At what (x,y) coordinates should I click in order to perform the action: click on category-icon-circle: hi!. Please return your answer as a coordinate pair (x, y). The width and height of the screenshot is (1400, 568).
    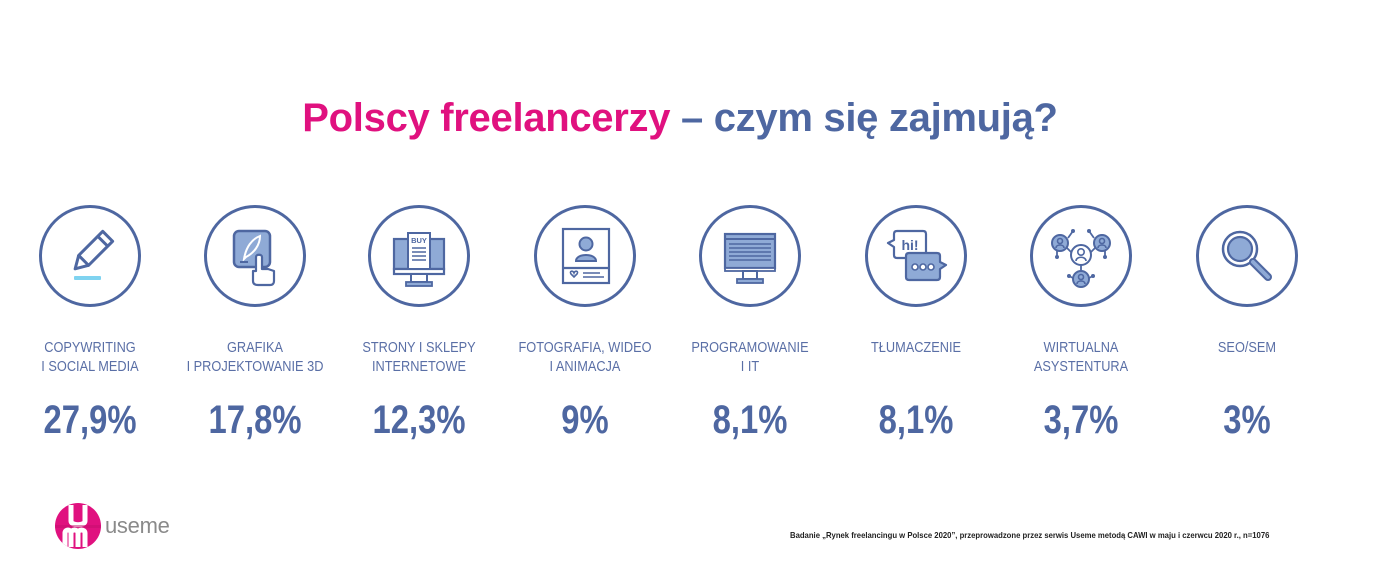
    Looking at the image, I should click on (916, 256).